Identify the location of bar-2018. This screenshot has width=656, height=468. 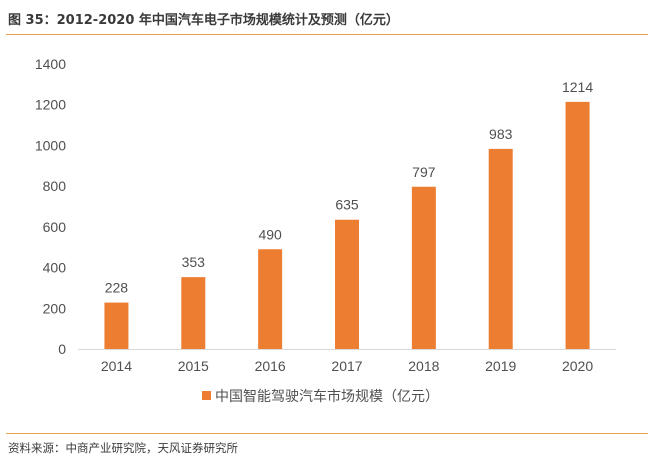
(423, 267).